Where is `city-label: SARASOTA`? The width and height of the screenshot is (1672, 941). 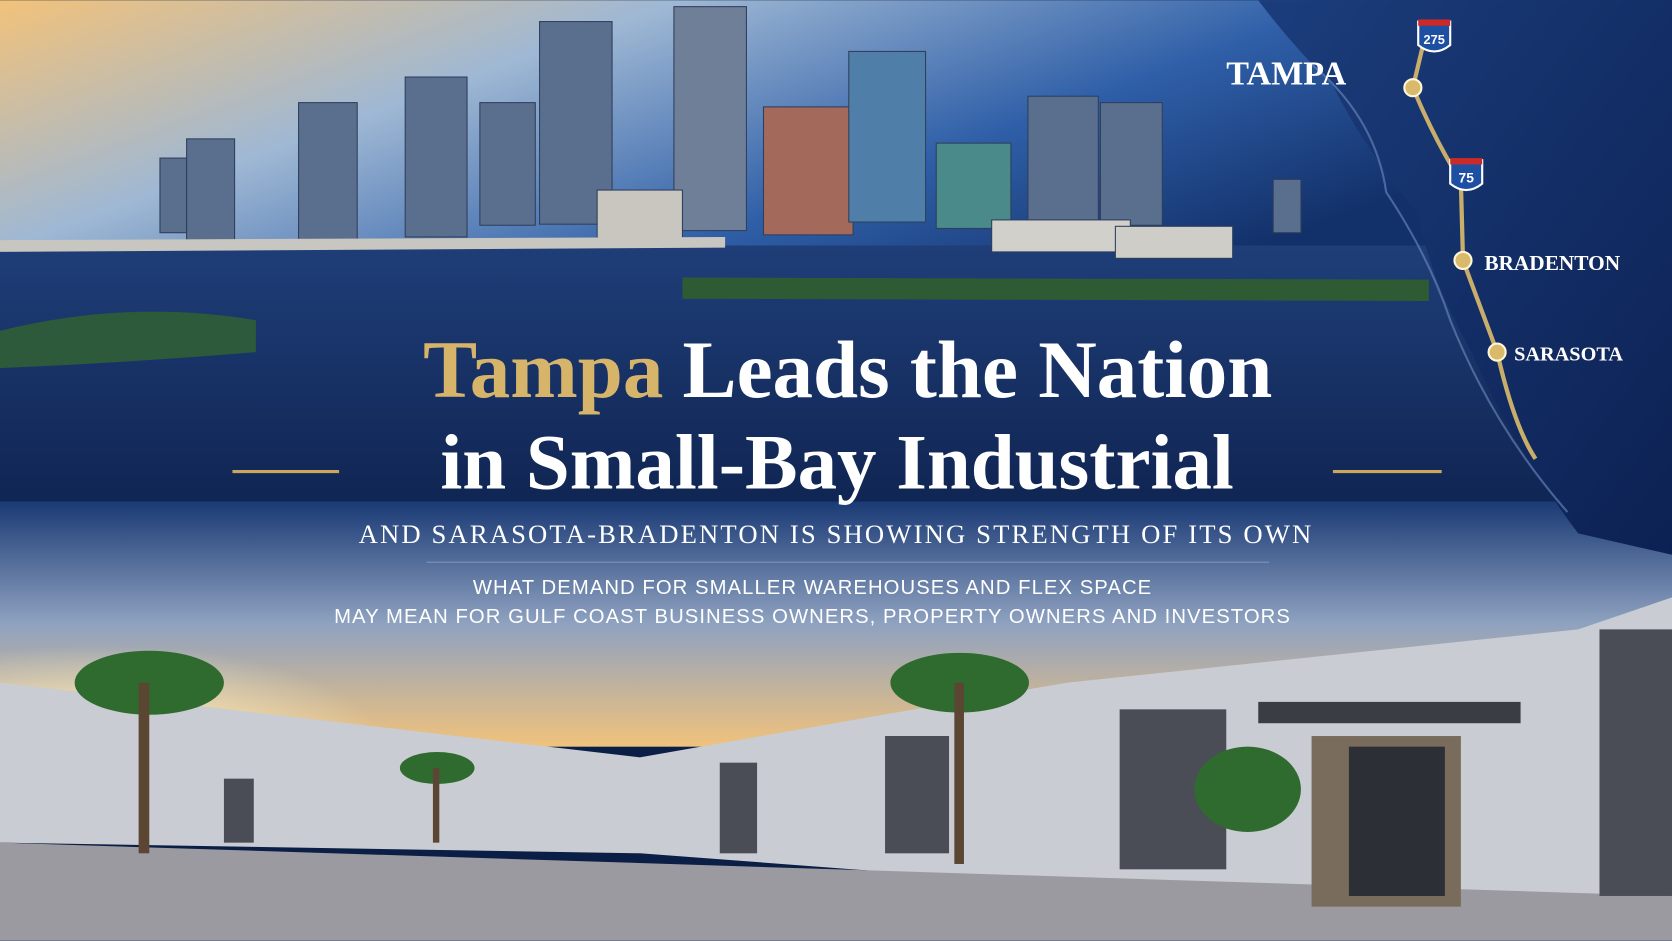
city-label: SARASOTA is located at coordinates (1568, 355).